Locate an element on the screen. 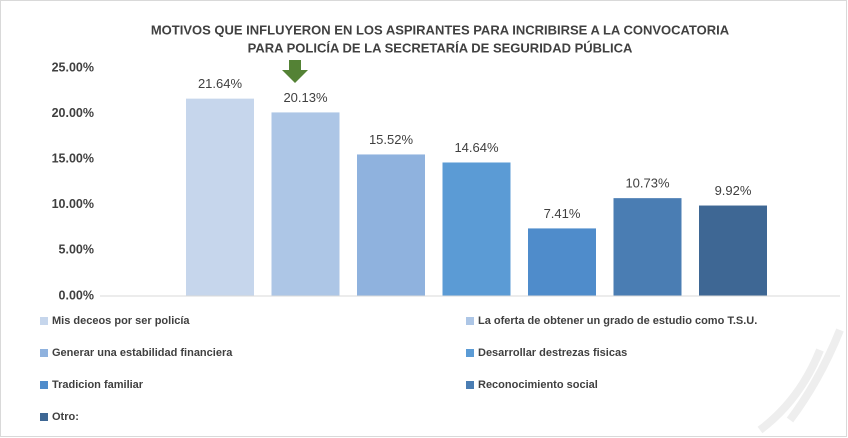 Image resolution: width=848 pixels, height=438 pixels. y-tick-label: 20.00% is located at coordinates (73, 113).